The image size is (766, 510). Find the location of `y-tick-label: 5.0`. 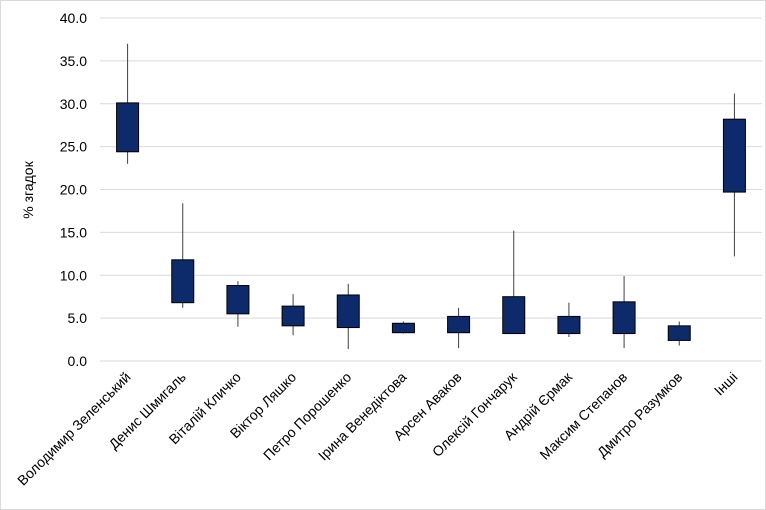

y-tick-label: 5.0 is located at coordinates (78, 318).